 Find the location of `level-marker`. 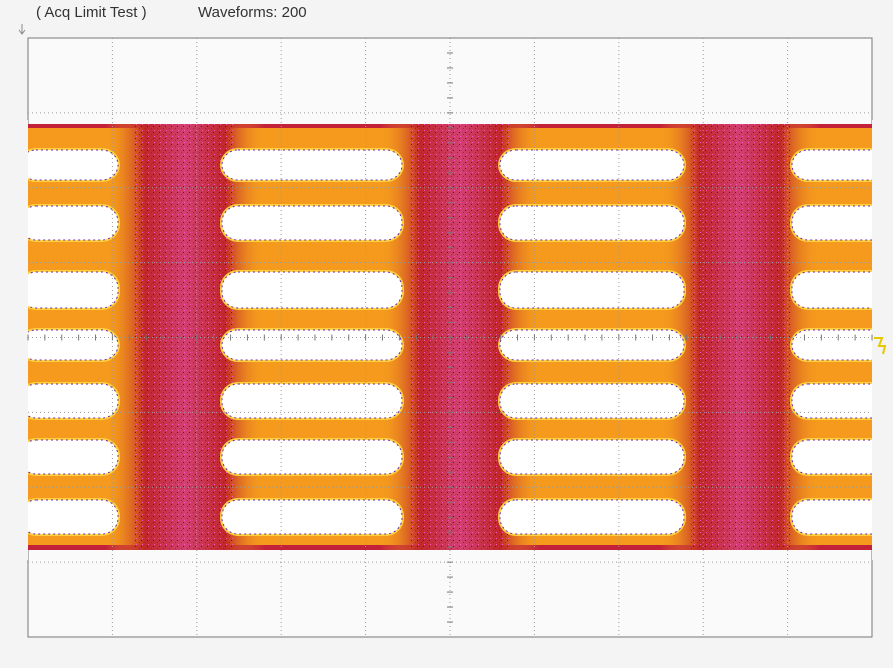

level-marker is located at coordinates (880, 346).